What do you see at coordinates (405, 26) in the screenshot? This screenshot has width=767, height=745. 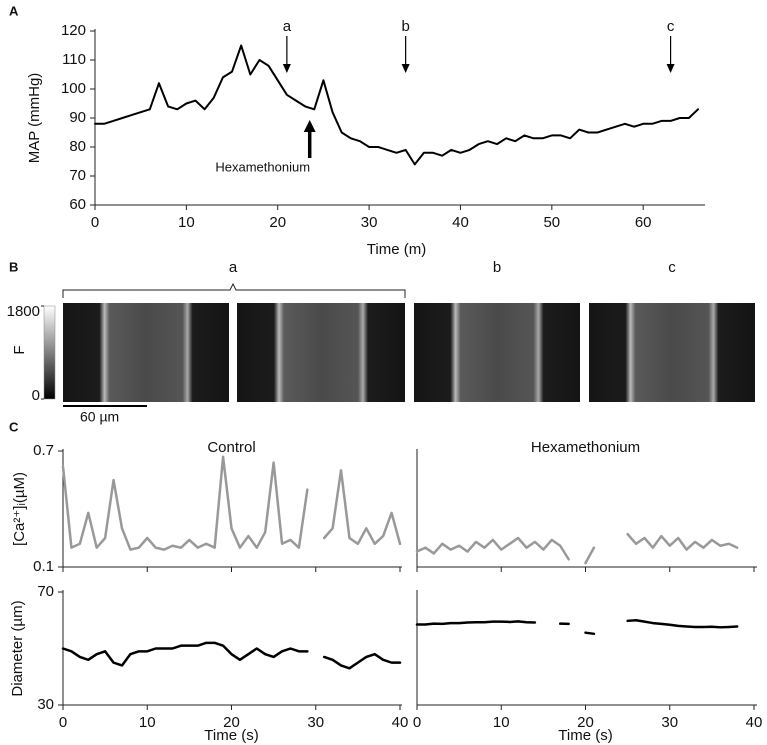 I see `annotation: b` at bounding box center [405, 26].